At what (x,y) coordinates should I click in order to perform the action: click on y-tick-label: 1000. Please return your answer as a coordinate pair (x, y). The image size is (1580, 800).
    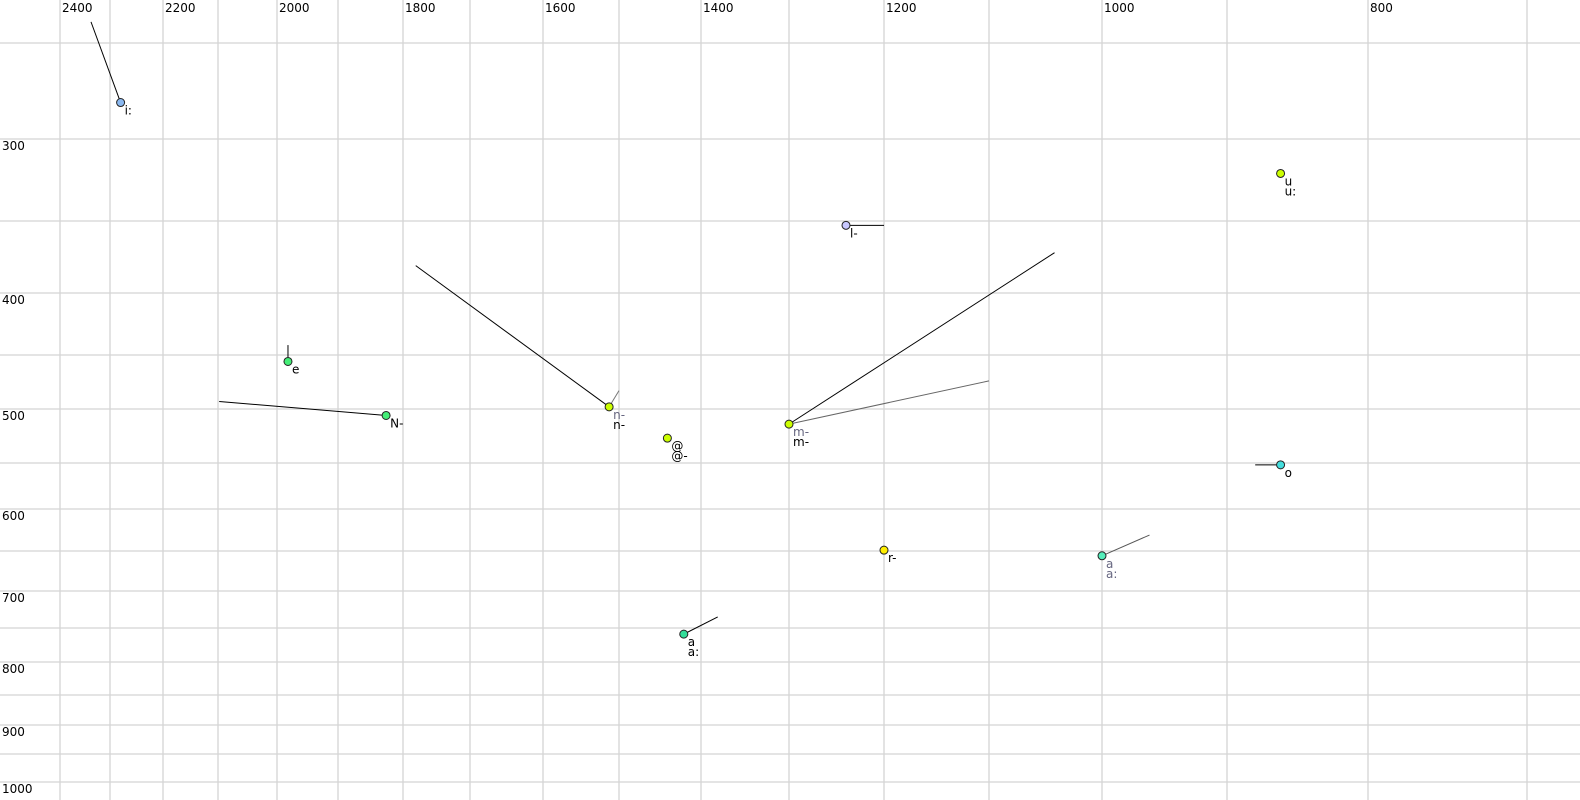
    Looking at the image, I should click on (17, 789).